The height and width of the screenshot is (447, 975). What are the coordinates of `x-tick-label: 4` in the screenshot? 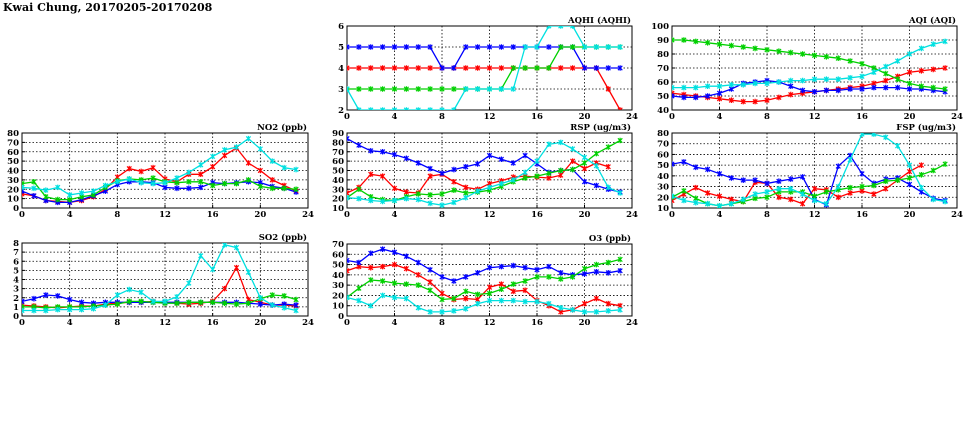 It's located at (395, 117).